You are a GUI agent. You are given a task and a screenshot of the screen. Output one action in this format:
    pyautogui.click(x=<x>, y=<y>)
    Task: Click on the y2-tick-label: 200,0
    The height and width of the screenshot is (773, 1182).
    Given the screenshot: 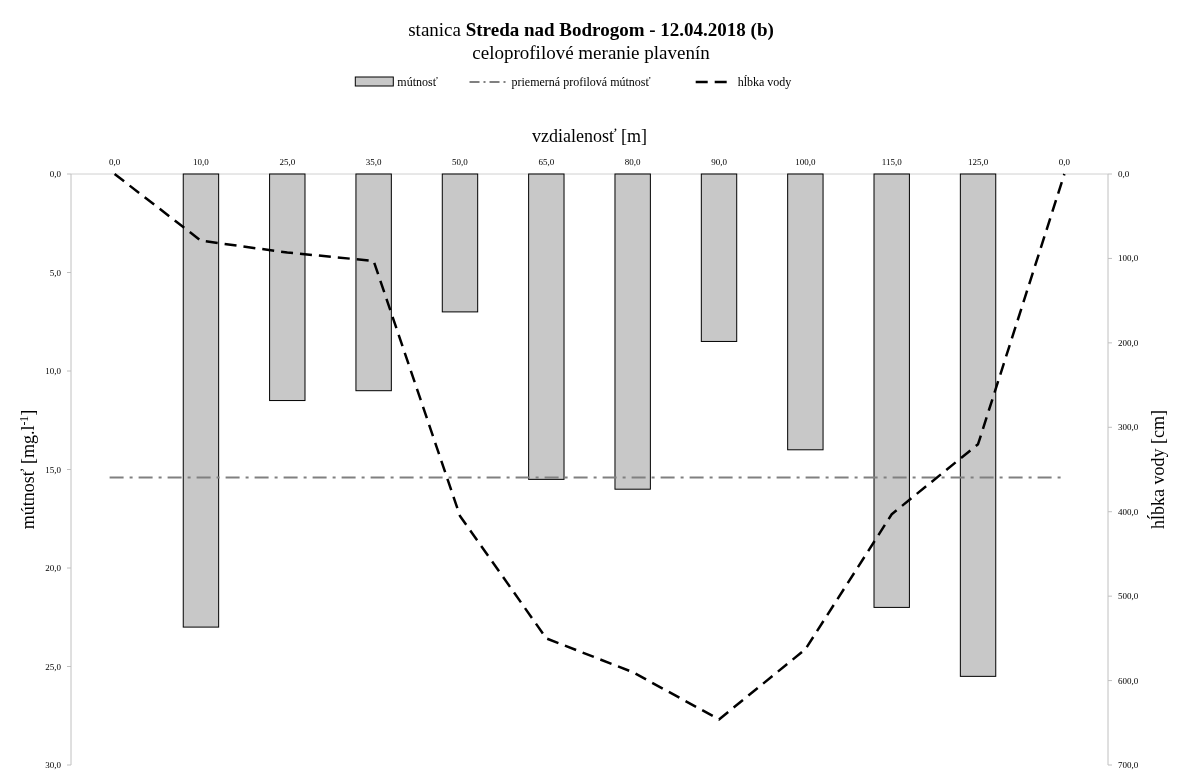 What is the action you would take?
    pyautogui.click(x=1128, y=342)
    